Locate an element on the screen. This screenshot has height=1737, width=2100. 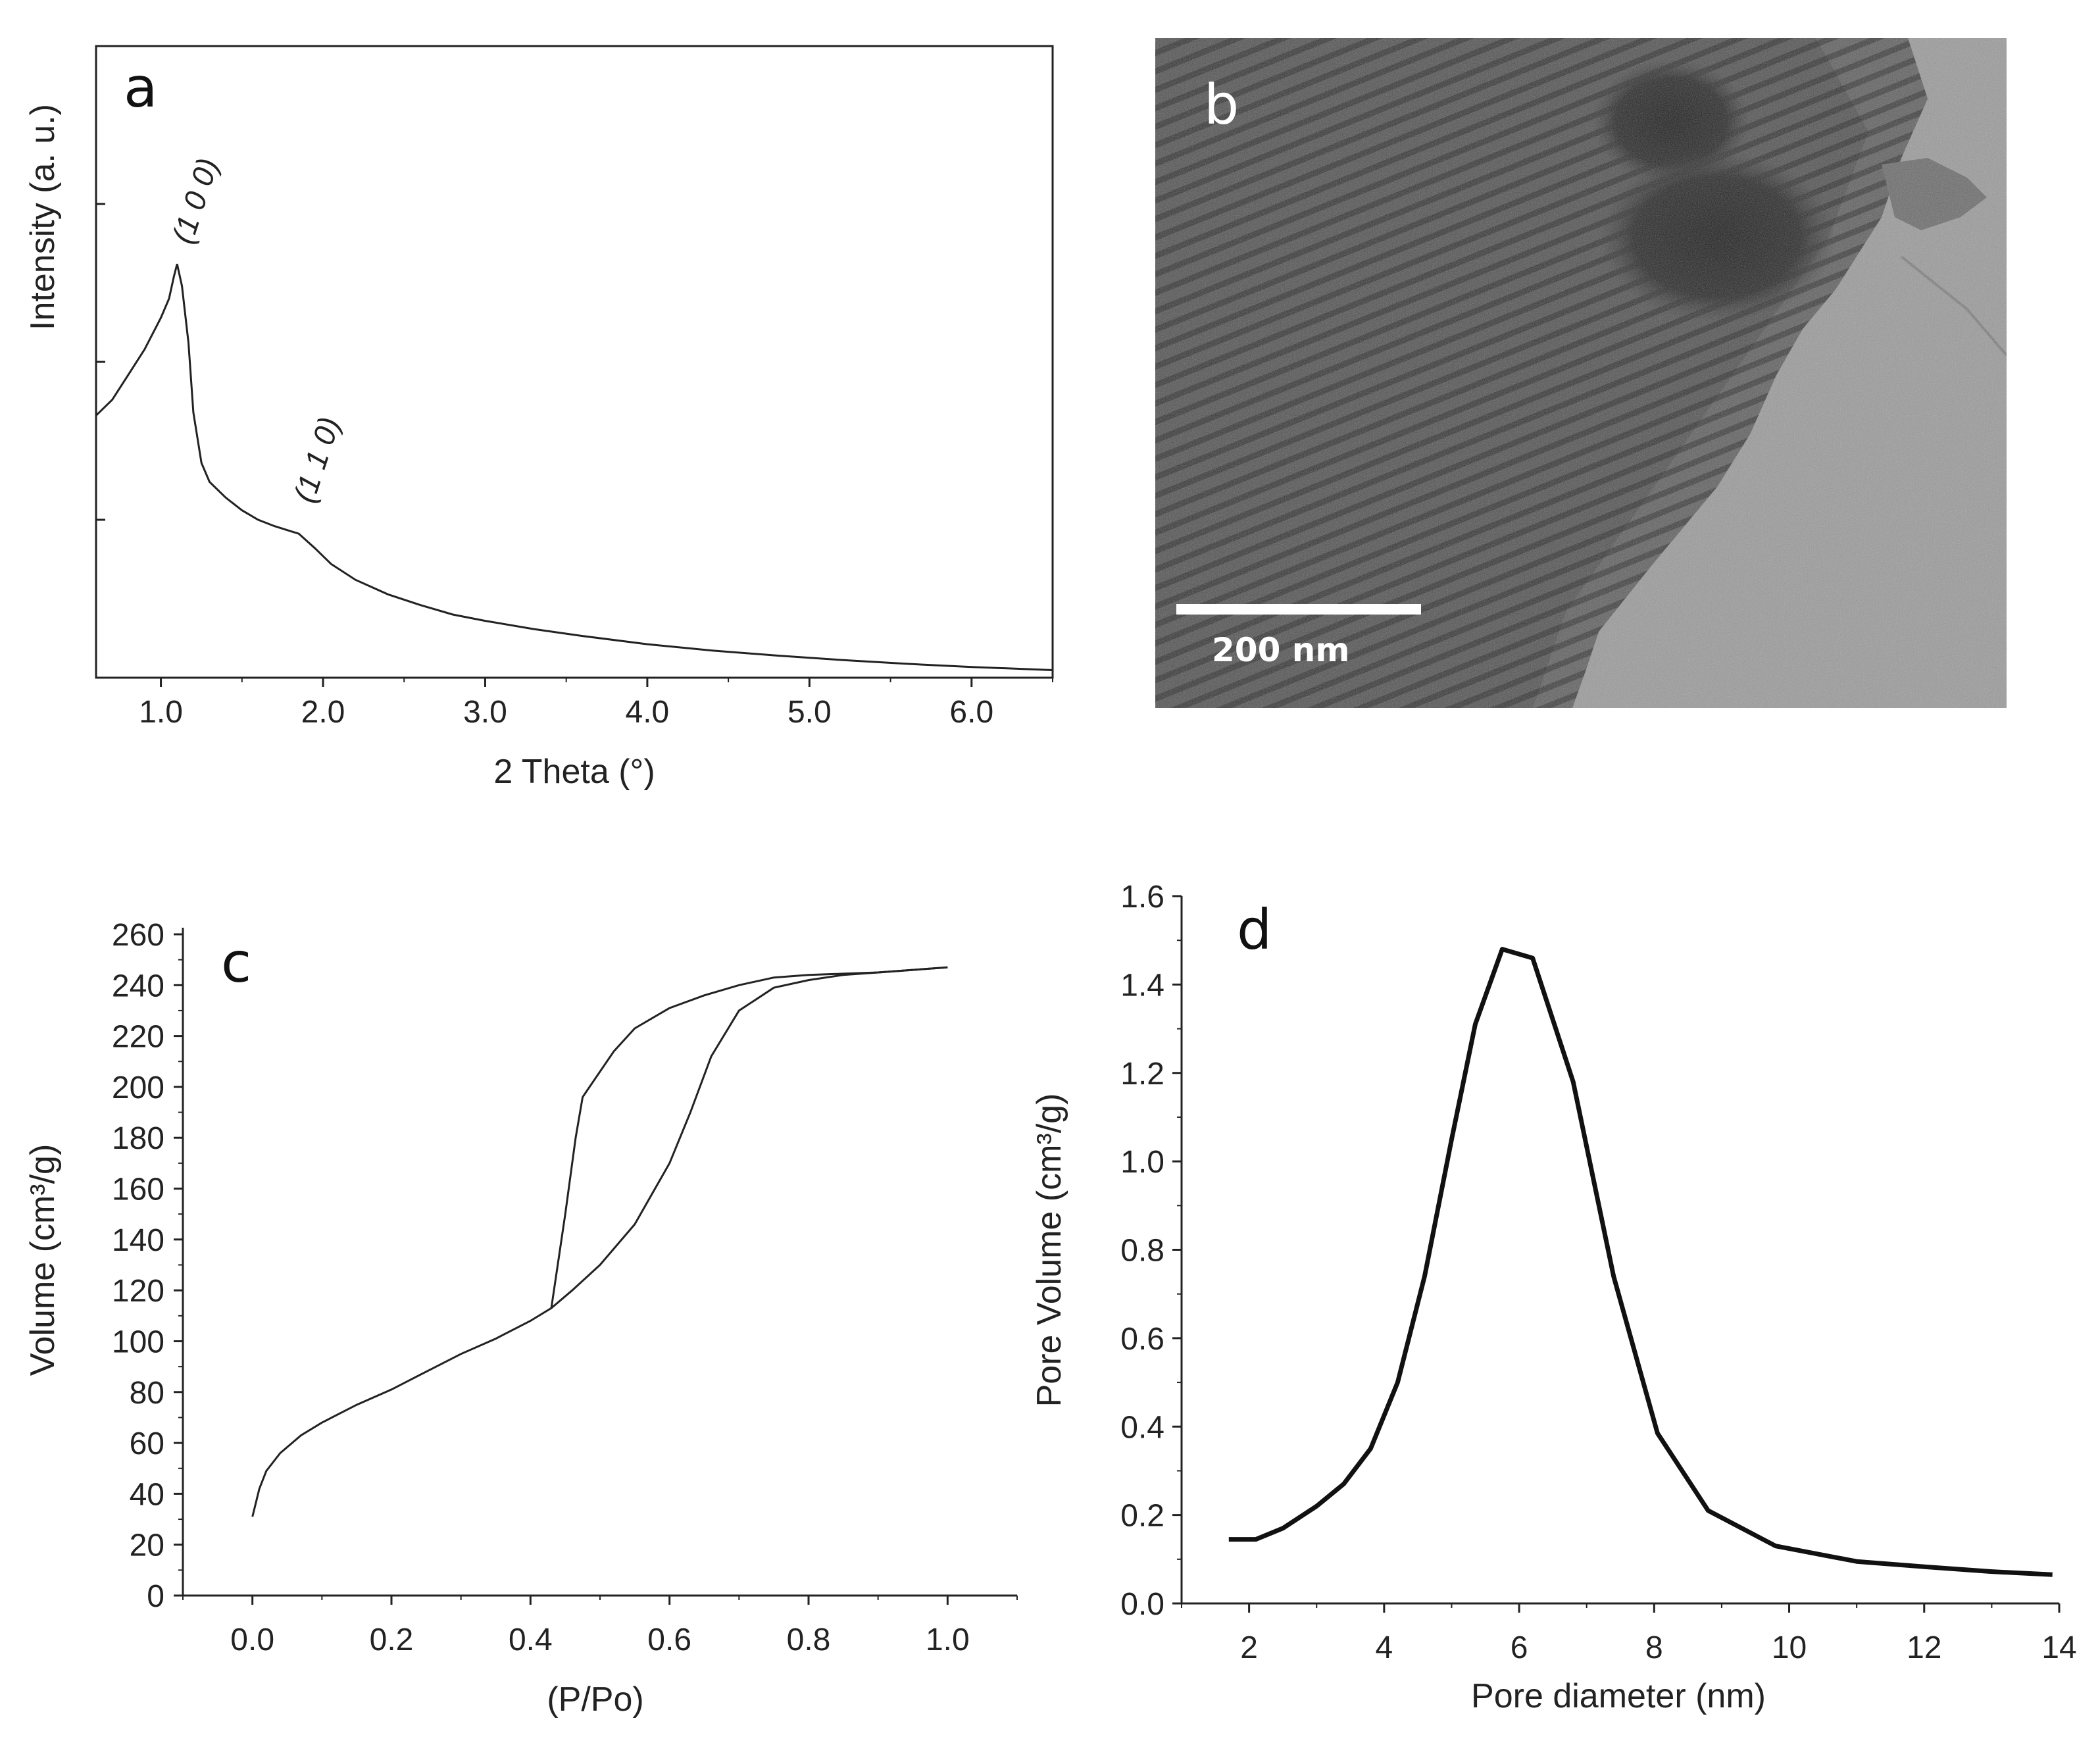
panel-c-letter: c is located at coordinates (236, 962).